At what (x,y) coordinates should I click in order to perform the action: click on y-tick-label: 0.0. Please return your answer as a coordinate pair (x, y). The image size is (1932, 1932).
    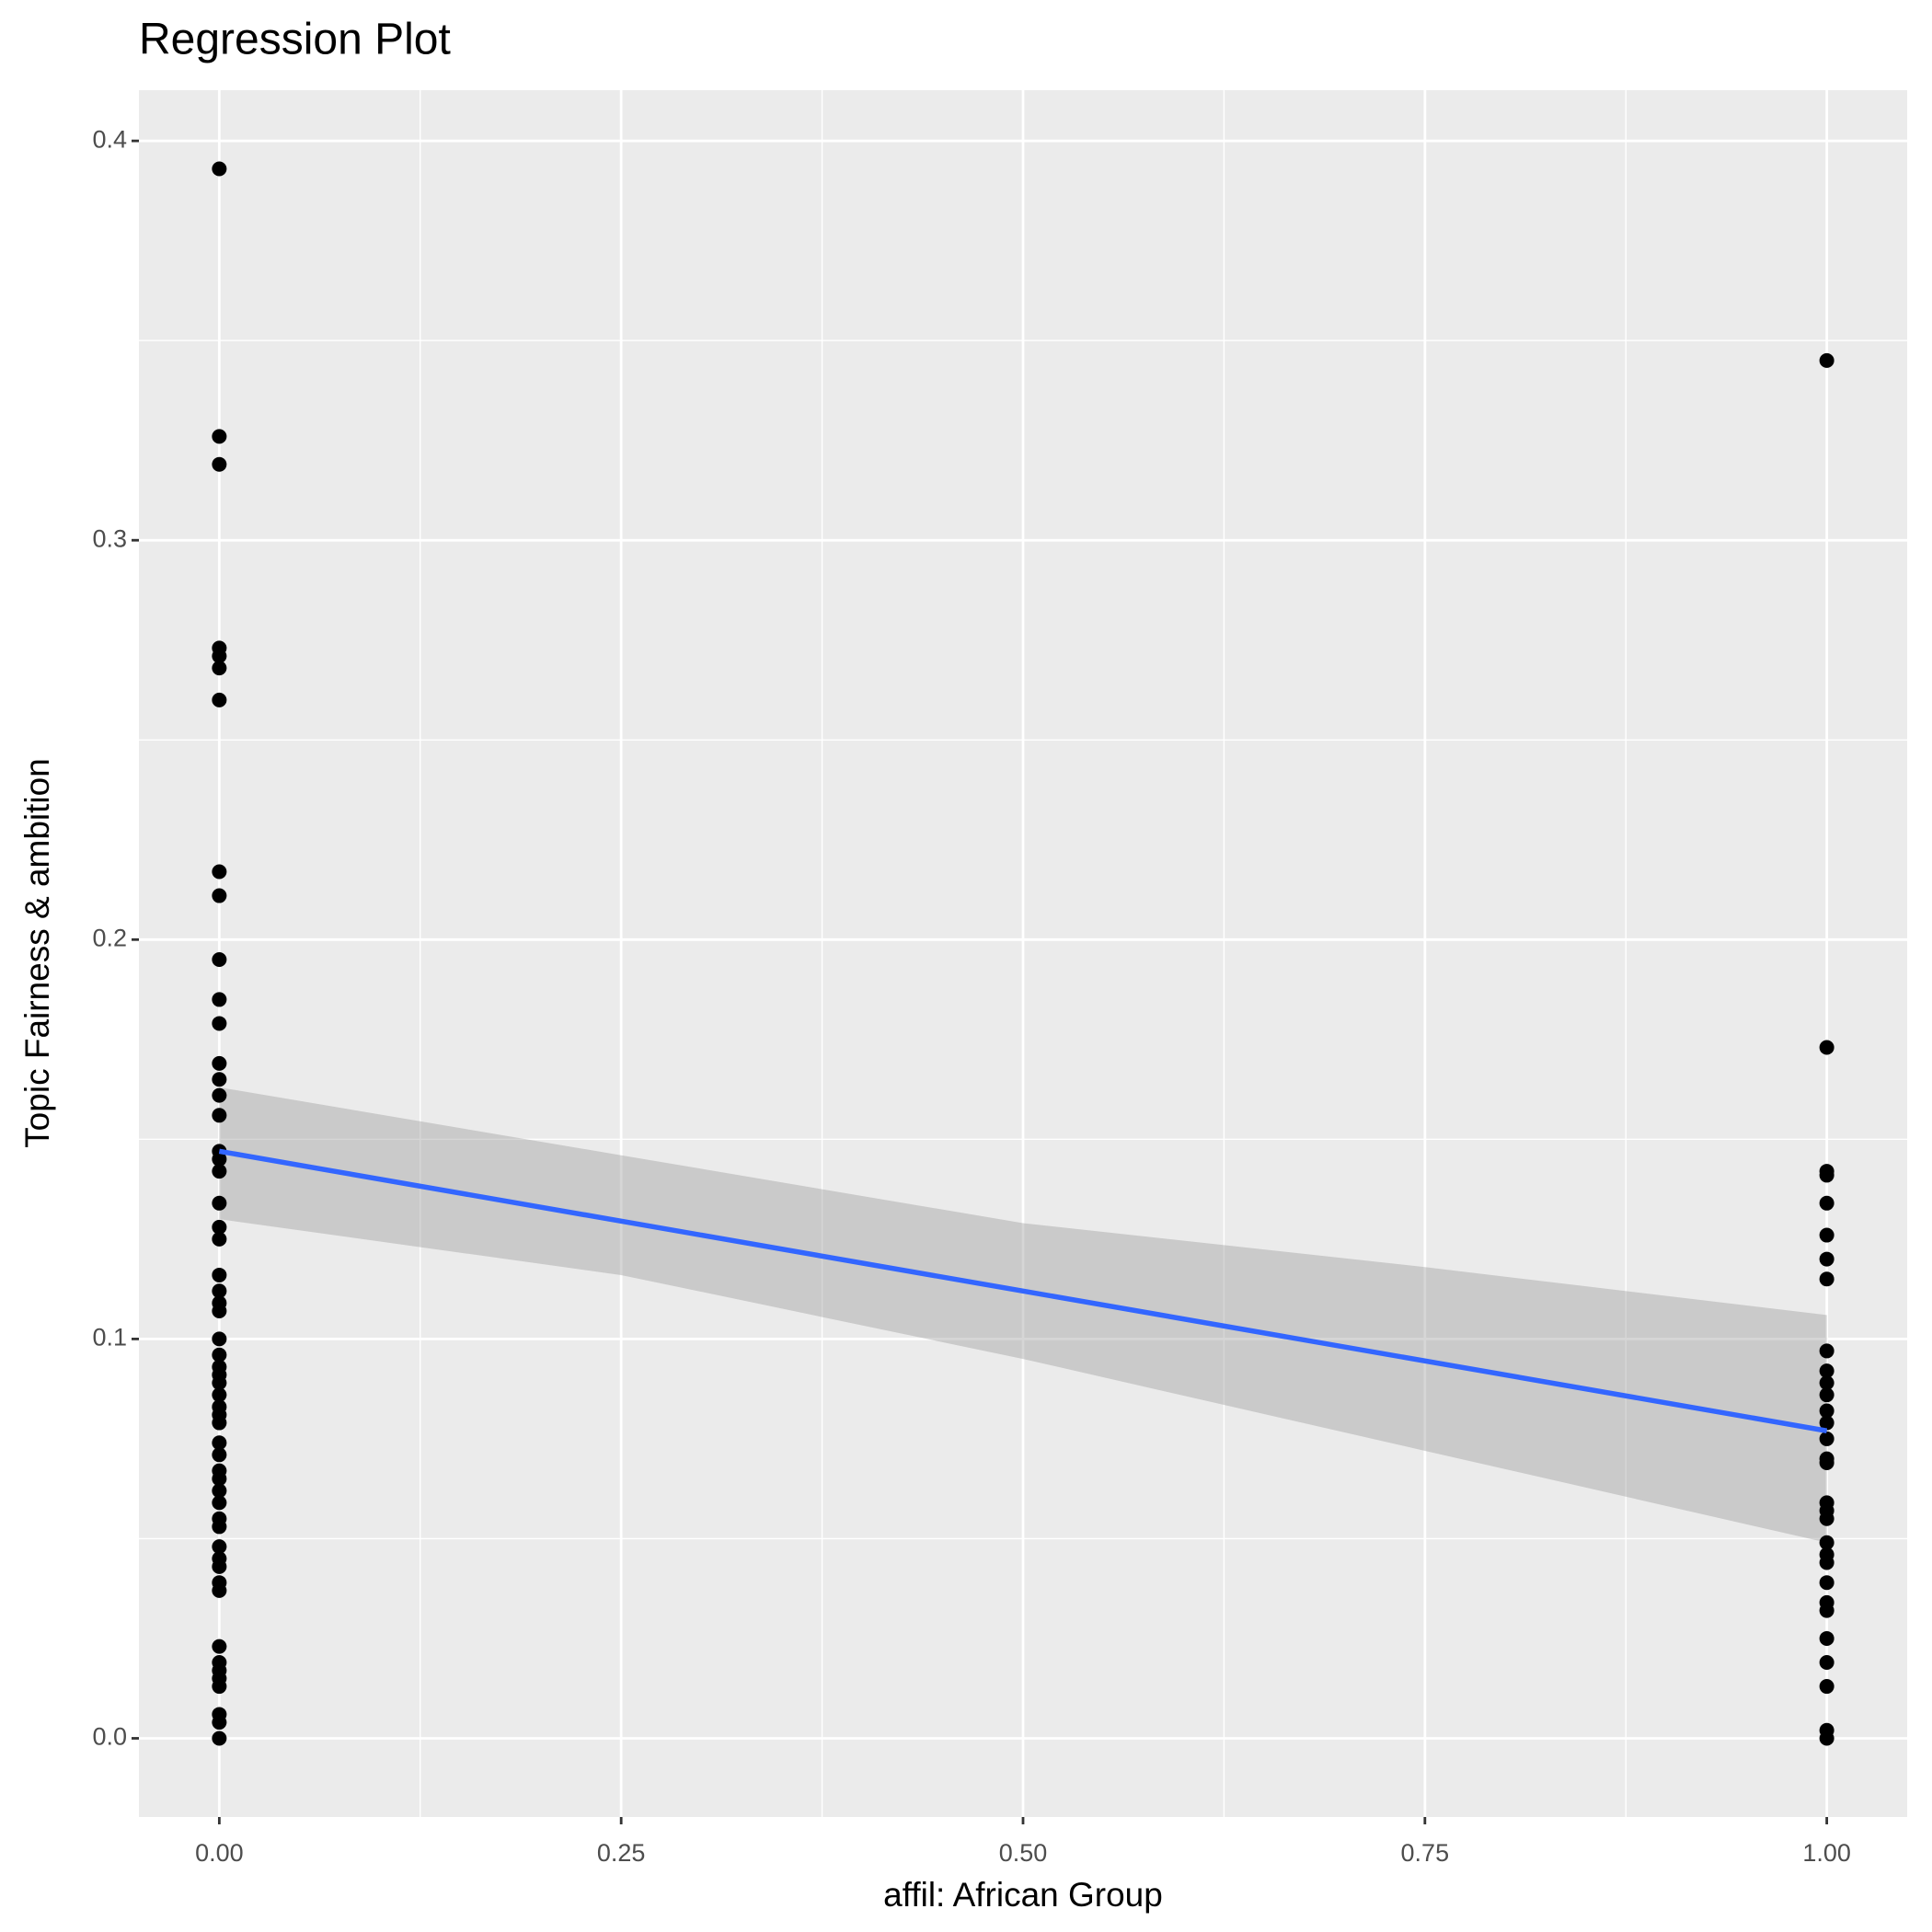
    Looking at the image, I should click on (109, 1737).